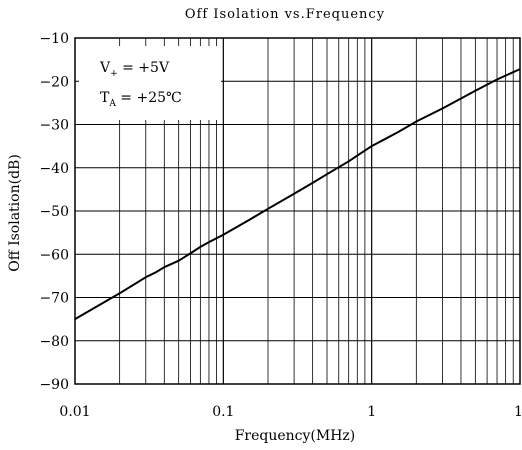  I want to click on y-tick-label: −40, so click(54, 169).